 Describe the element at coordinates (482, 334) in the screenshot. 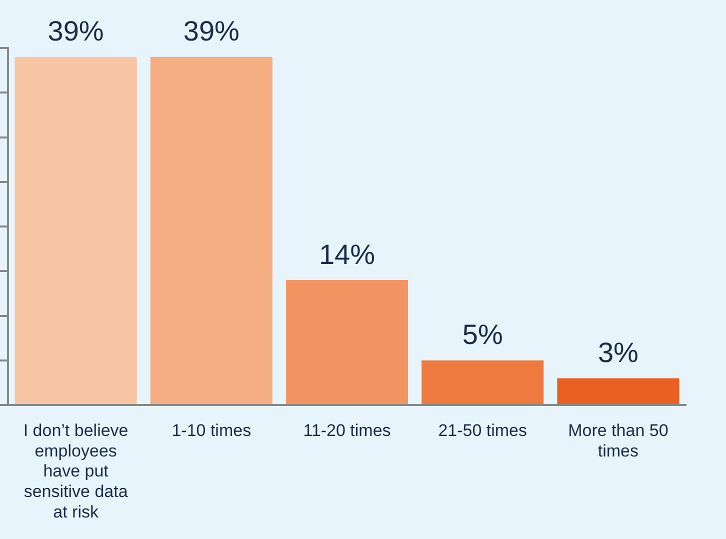

I see `data-label: 5%` at that location.